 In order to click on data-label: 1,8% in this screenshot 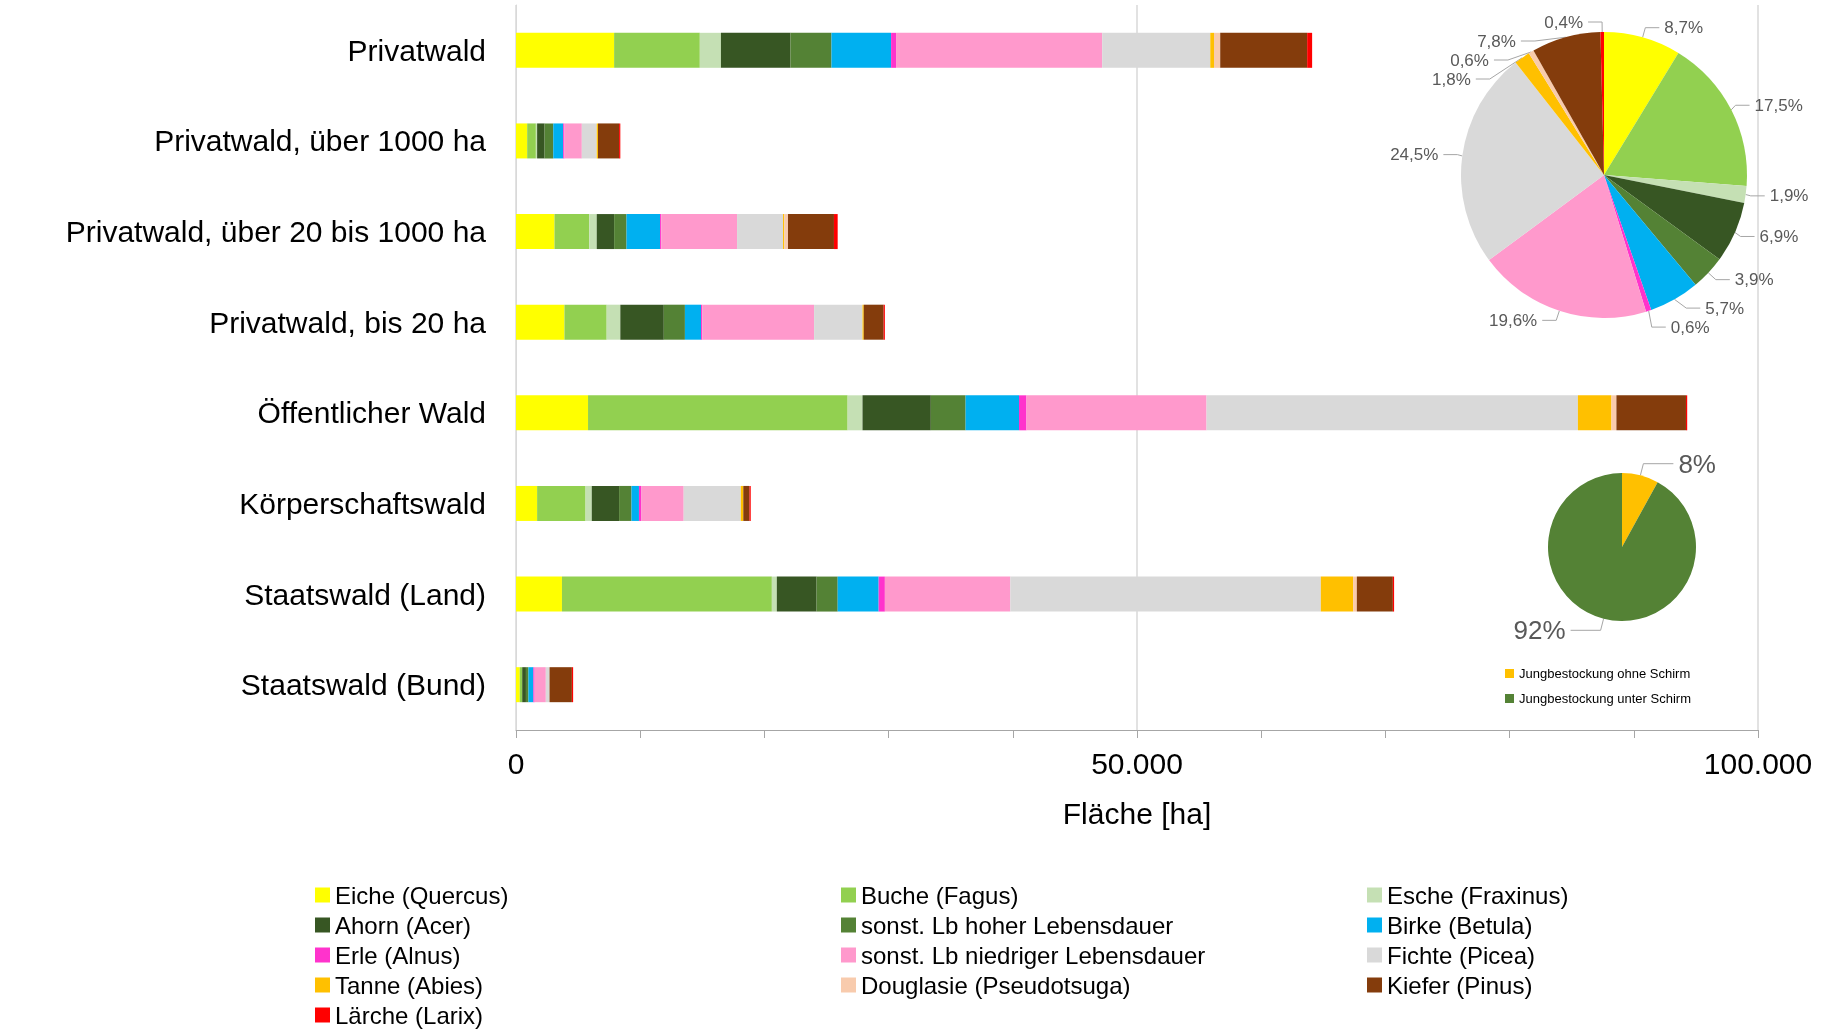, I will do `click(1451, 79)`.